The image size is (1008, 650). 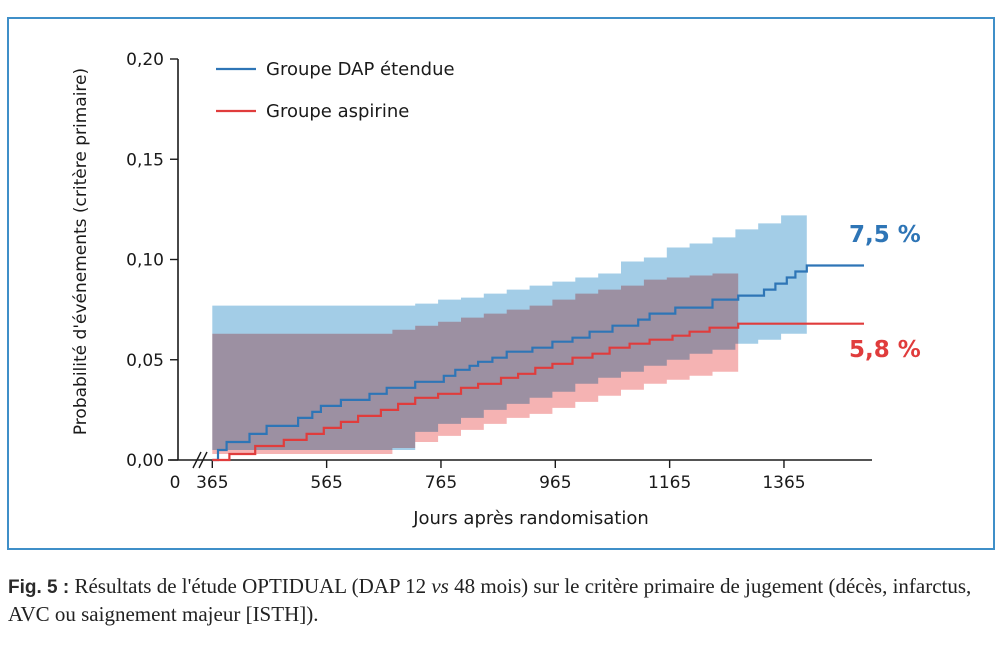 What do you see at coordinates (885, 350) in the screenshot?
I see `end-label-aspirine: 5,8 %` at bounding box center [885, 350].